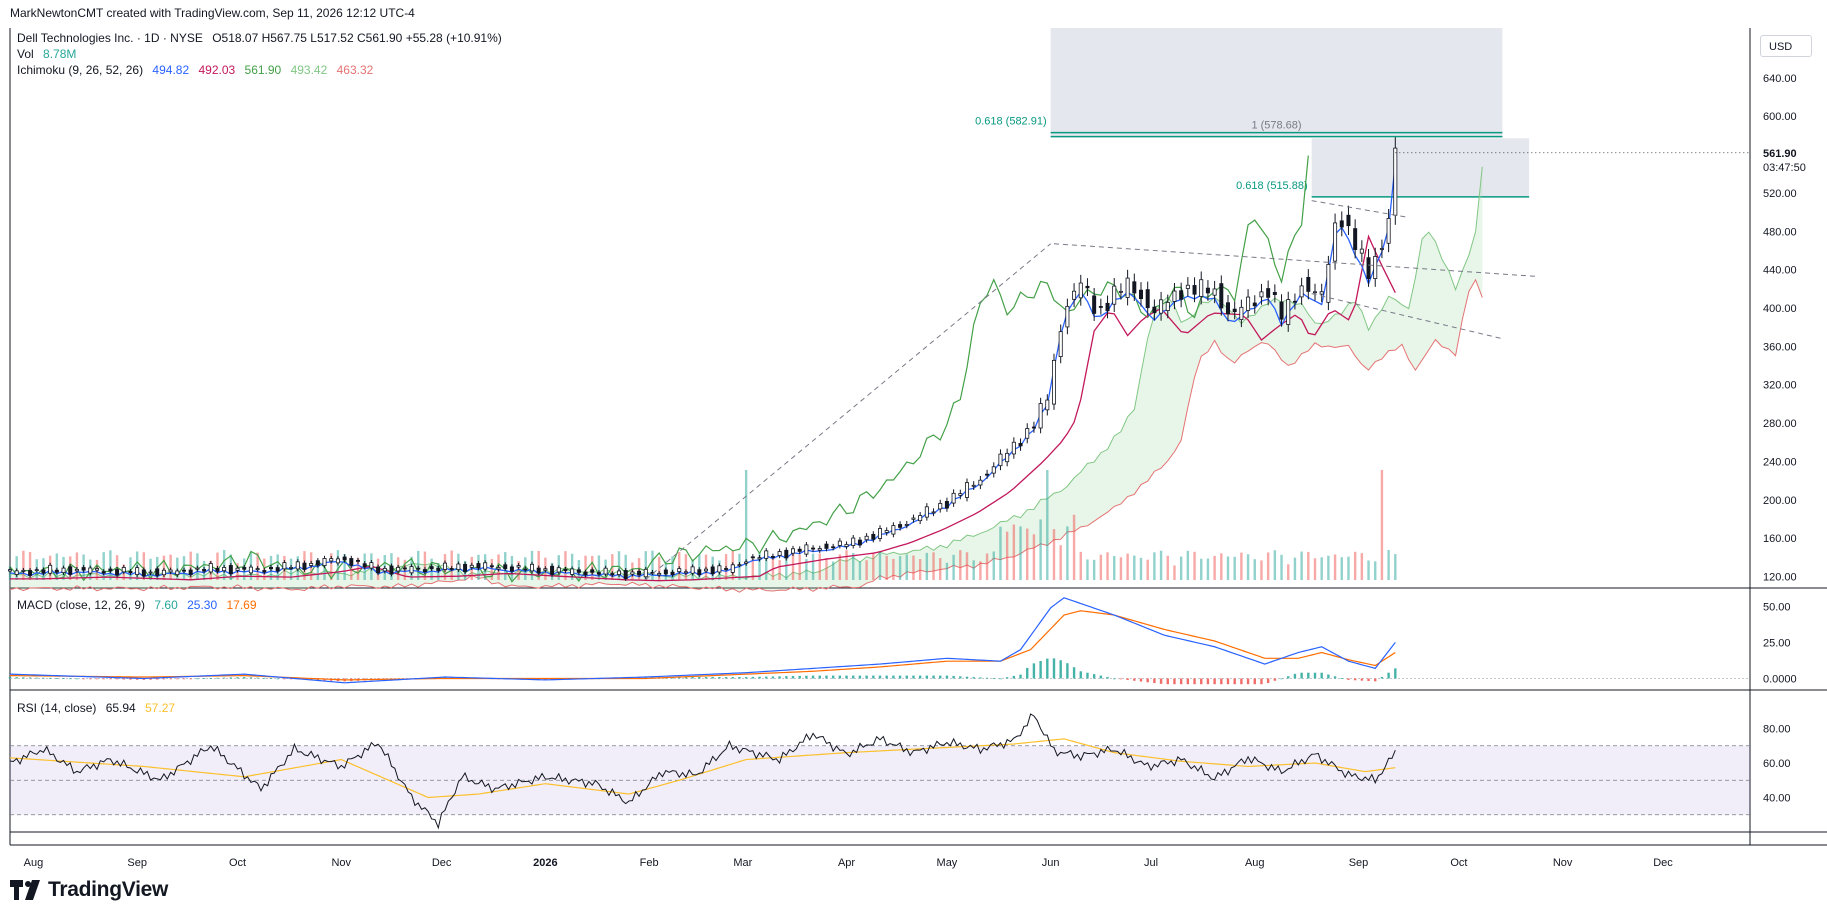 The height and width of the screenshot is (920, 1827). What do you see at coordinates (848, 411) in the screenshot?
I see `trendline-dashed` at bounding box center [848, 411].